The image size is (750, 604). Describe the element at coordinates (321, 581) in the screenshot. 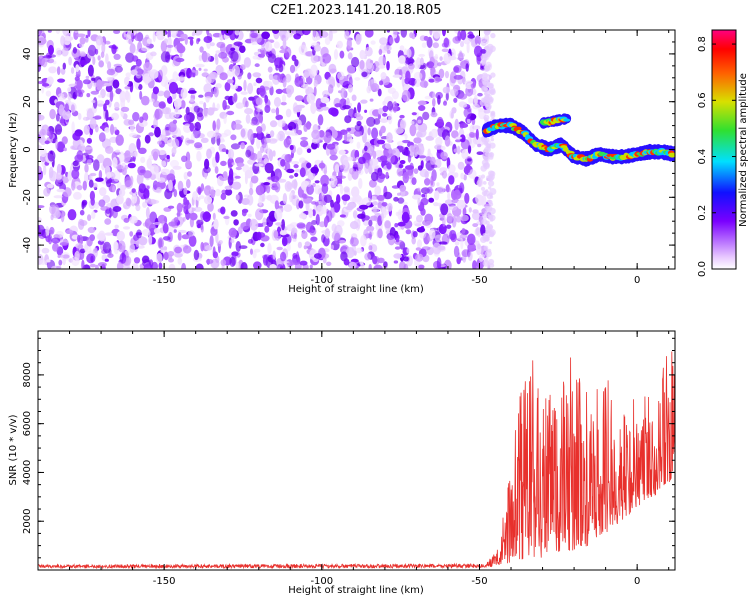

I see `snr-x-tick-label: -100` at that location.